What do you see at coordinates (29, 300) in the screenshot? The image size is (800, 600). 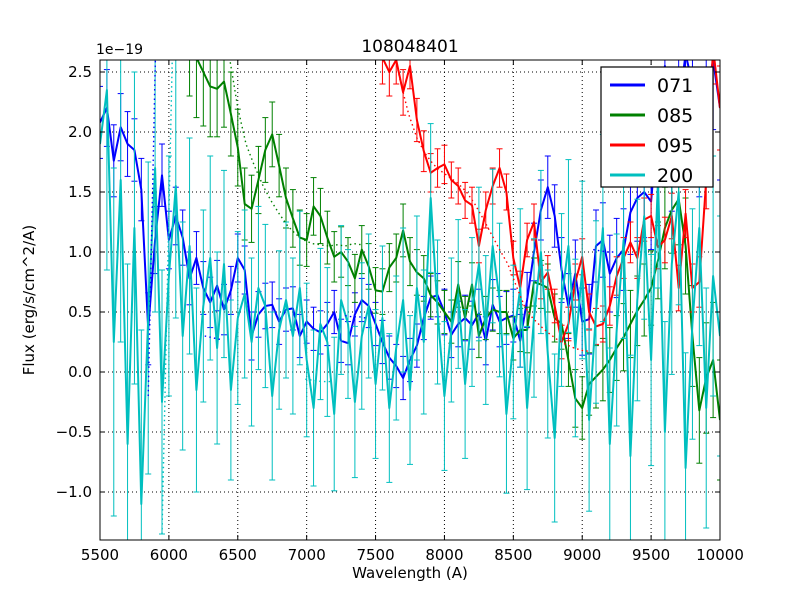 I see `y-axis-label: Flux (erg/s/cm^2/A)` at bounding box center [29, 300].